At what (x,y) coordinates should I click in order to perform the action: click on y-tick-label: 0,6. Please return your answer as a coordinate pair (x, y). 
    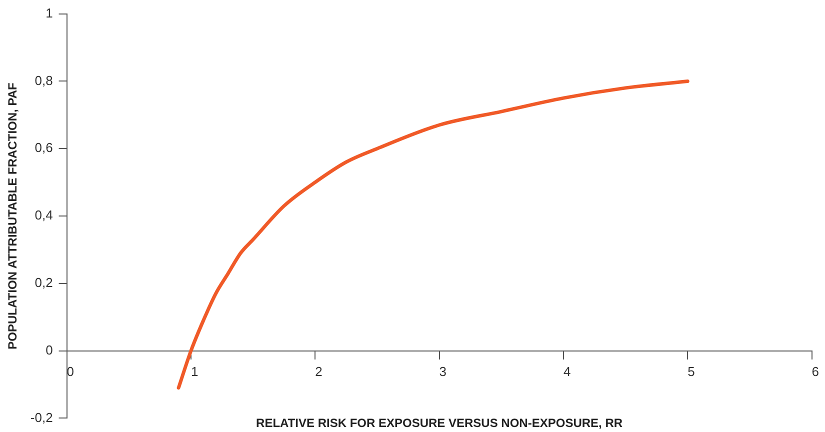
    Looking at the image, I should click on (43, 148).